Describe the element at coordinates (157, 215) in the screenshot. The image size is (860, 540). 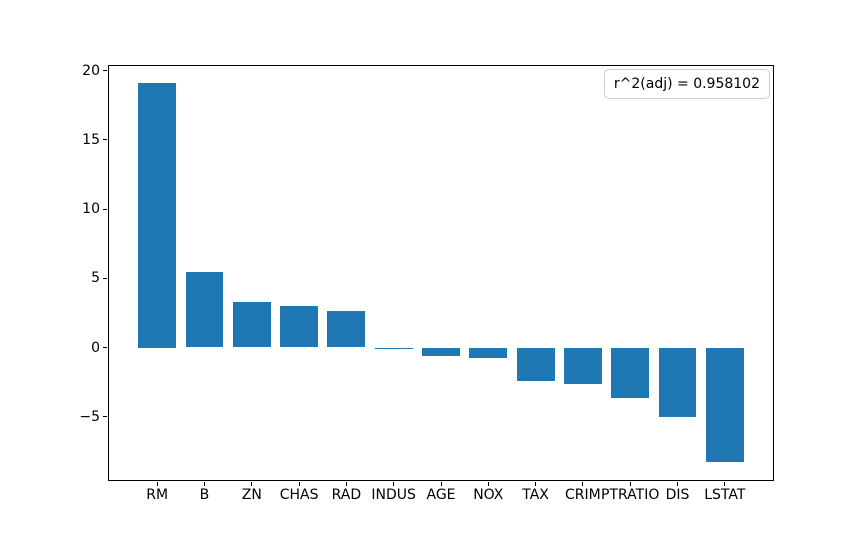
I see `bar-rm` at that location.